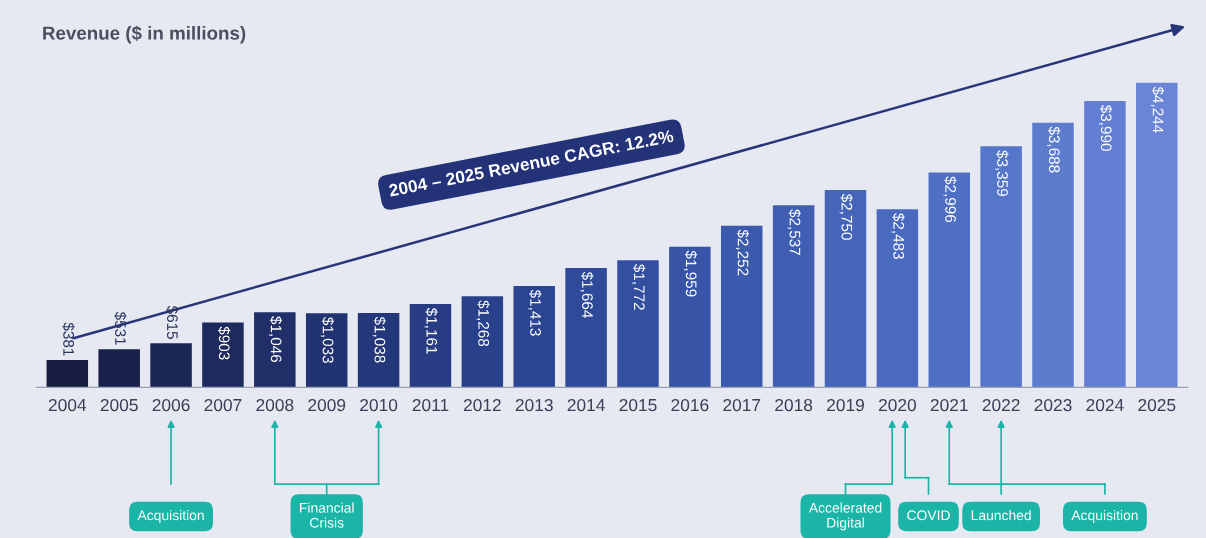 Image resolution: width=1206 pixels, height=538 pixels. Describe the element at coordinates (482, 405) in the screenshot. I see `x-tick-label: 2012` at that location.